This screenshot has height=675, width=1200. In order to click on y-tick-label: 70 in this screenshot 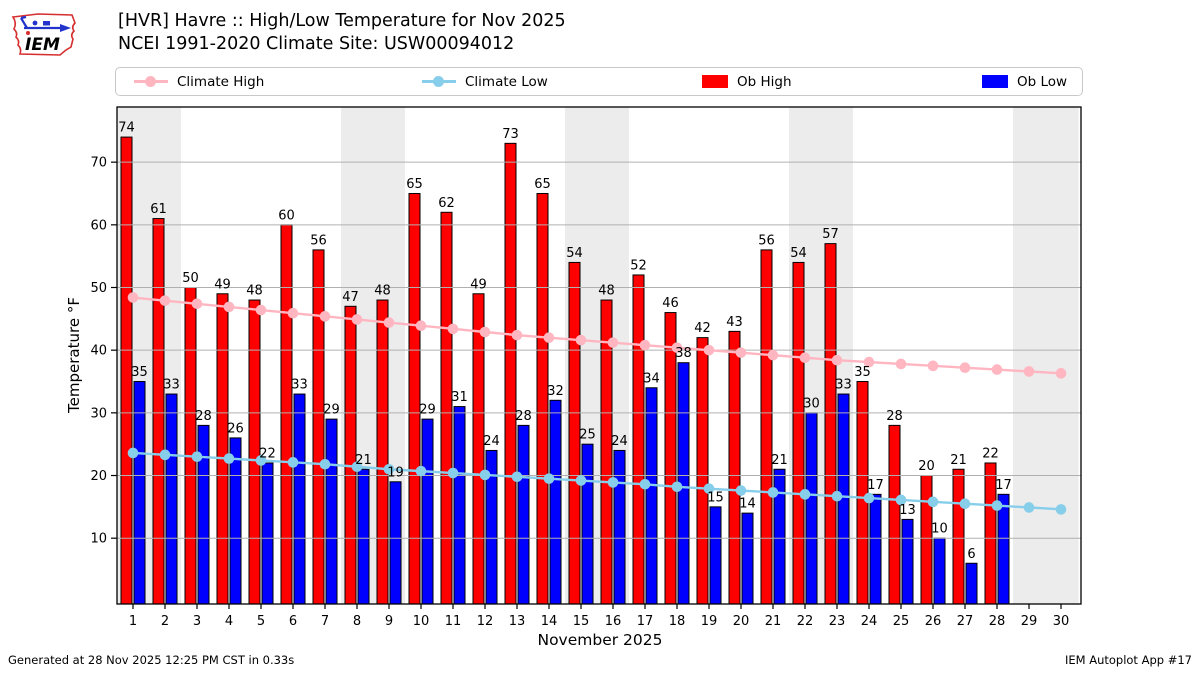, I will do `click(98, 163)`.